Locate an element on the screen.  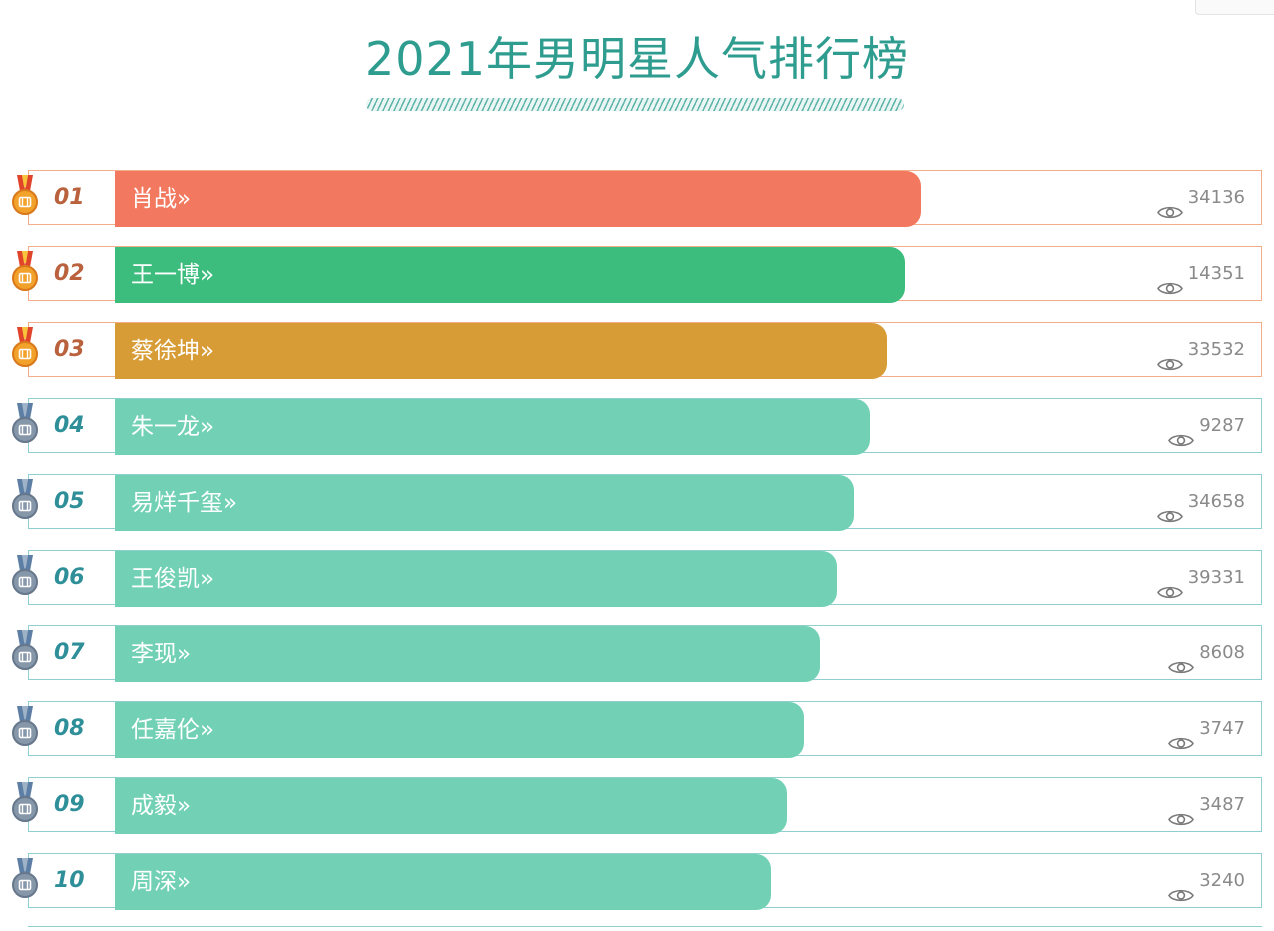
star-name-link: 易烊千玺» is located at coordinates (184, 503).